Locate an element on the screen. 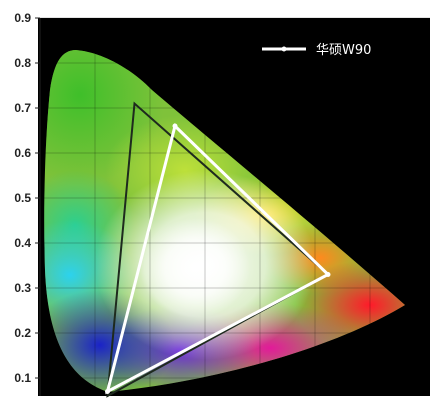  y-axis: 0.9 0.8 0.7 0.6 0.5 0.4 0.3 0.2 0.1 is located at coordinates (27, 203).